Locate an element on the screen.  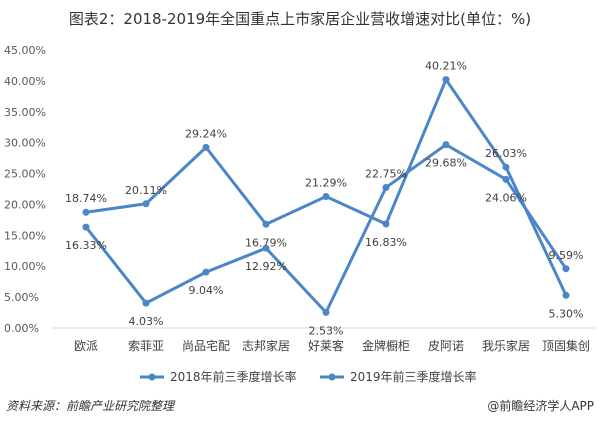
data-label: 29.24% is located at coordinates (206, 133).